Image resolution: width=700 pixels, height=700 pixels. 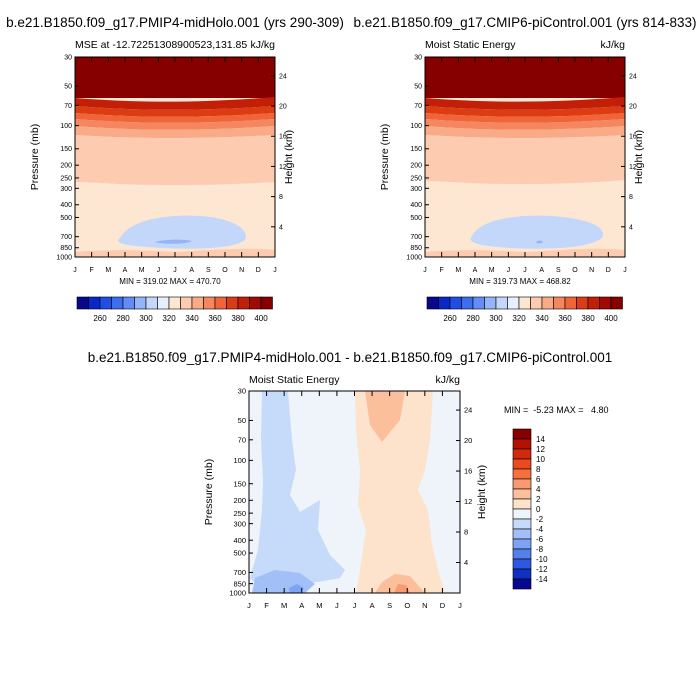 What do you see at coordinates (283, 167) in the screenshot?
I see `height-tick-label: 12` at bounding box center [283, 167].